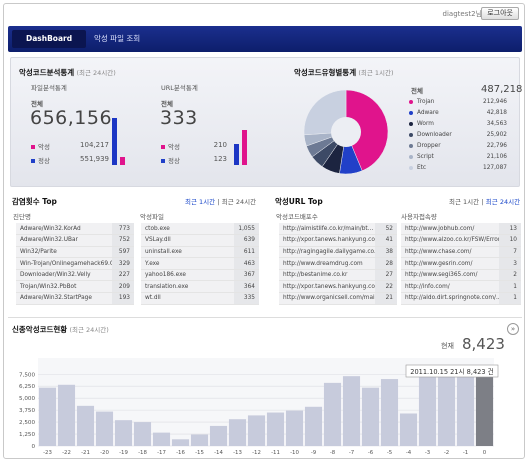  I want to click on url-distribution-name: http://www.dreamdrug.com, so click(327, 263).